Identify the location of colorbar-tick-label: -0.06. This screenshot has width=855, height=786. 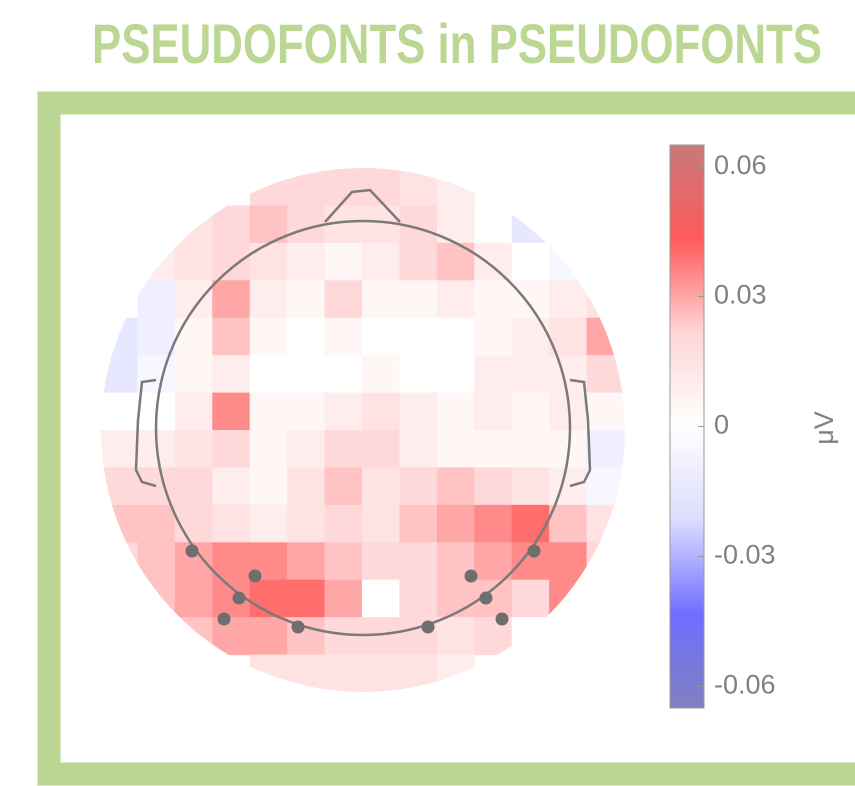
(745, 684).